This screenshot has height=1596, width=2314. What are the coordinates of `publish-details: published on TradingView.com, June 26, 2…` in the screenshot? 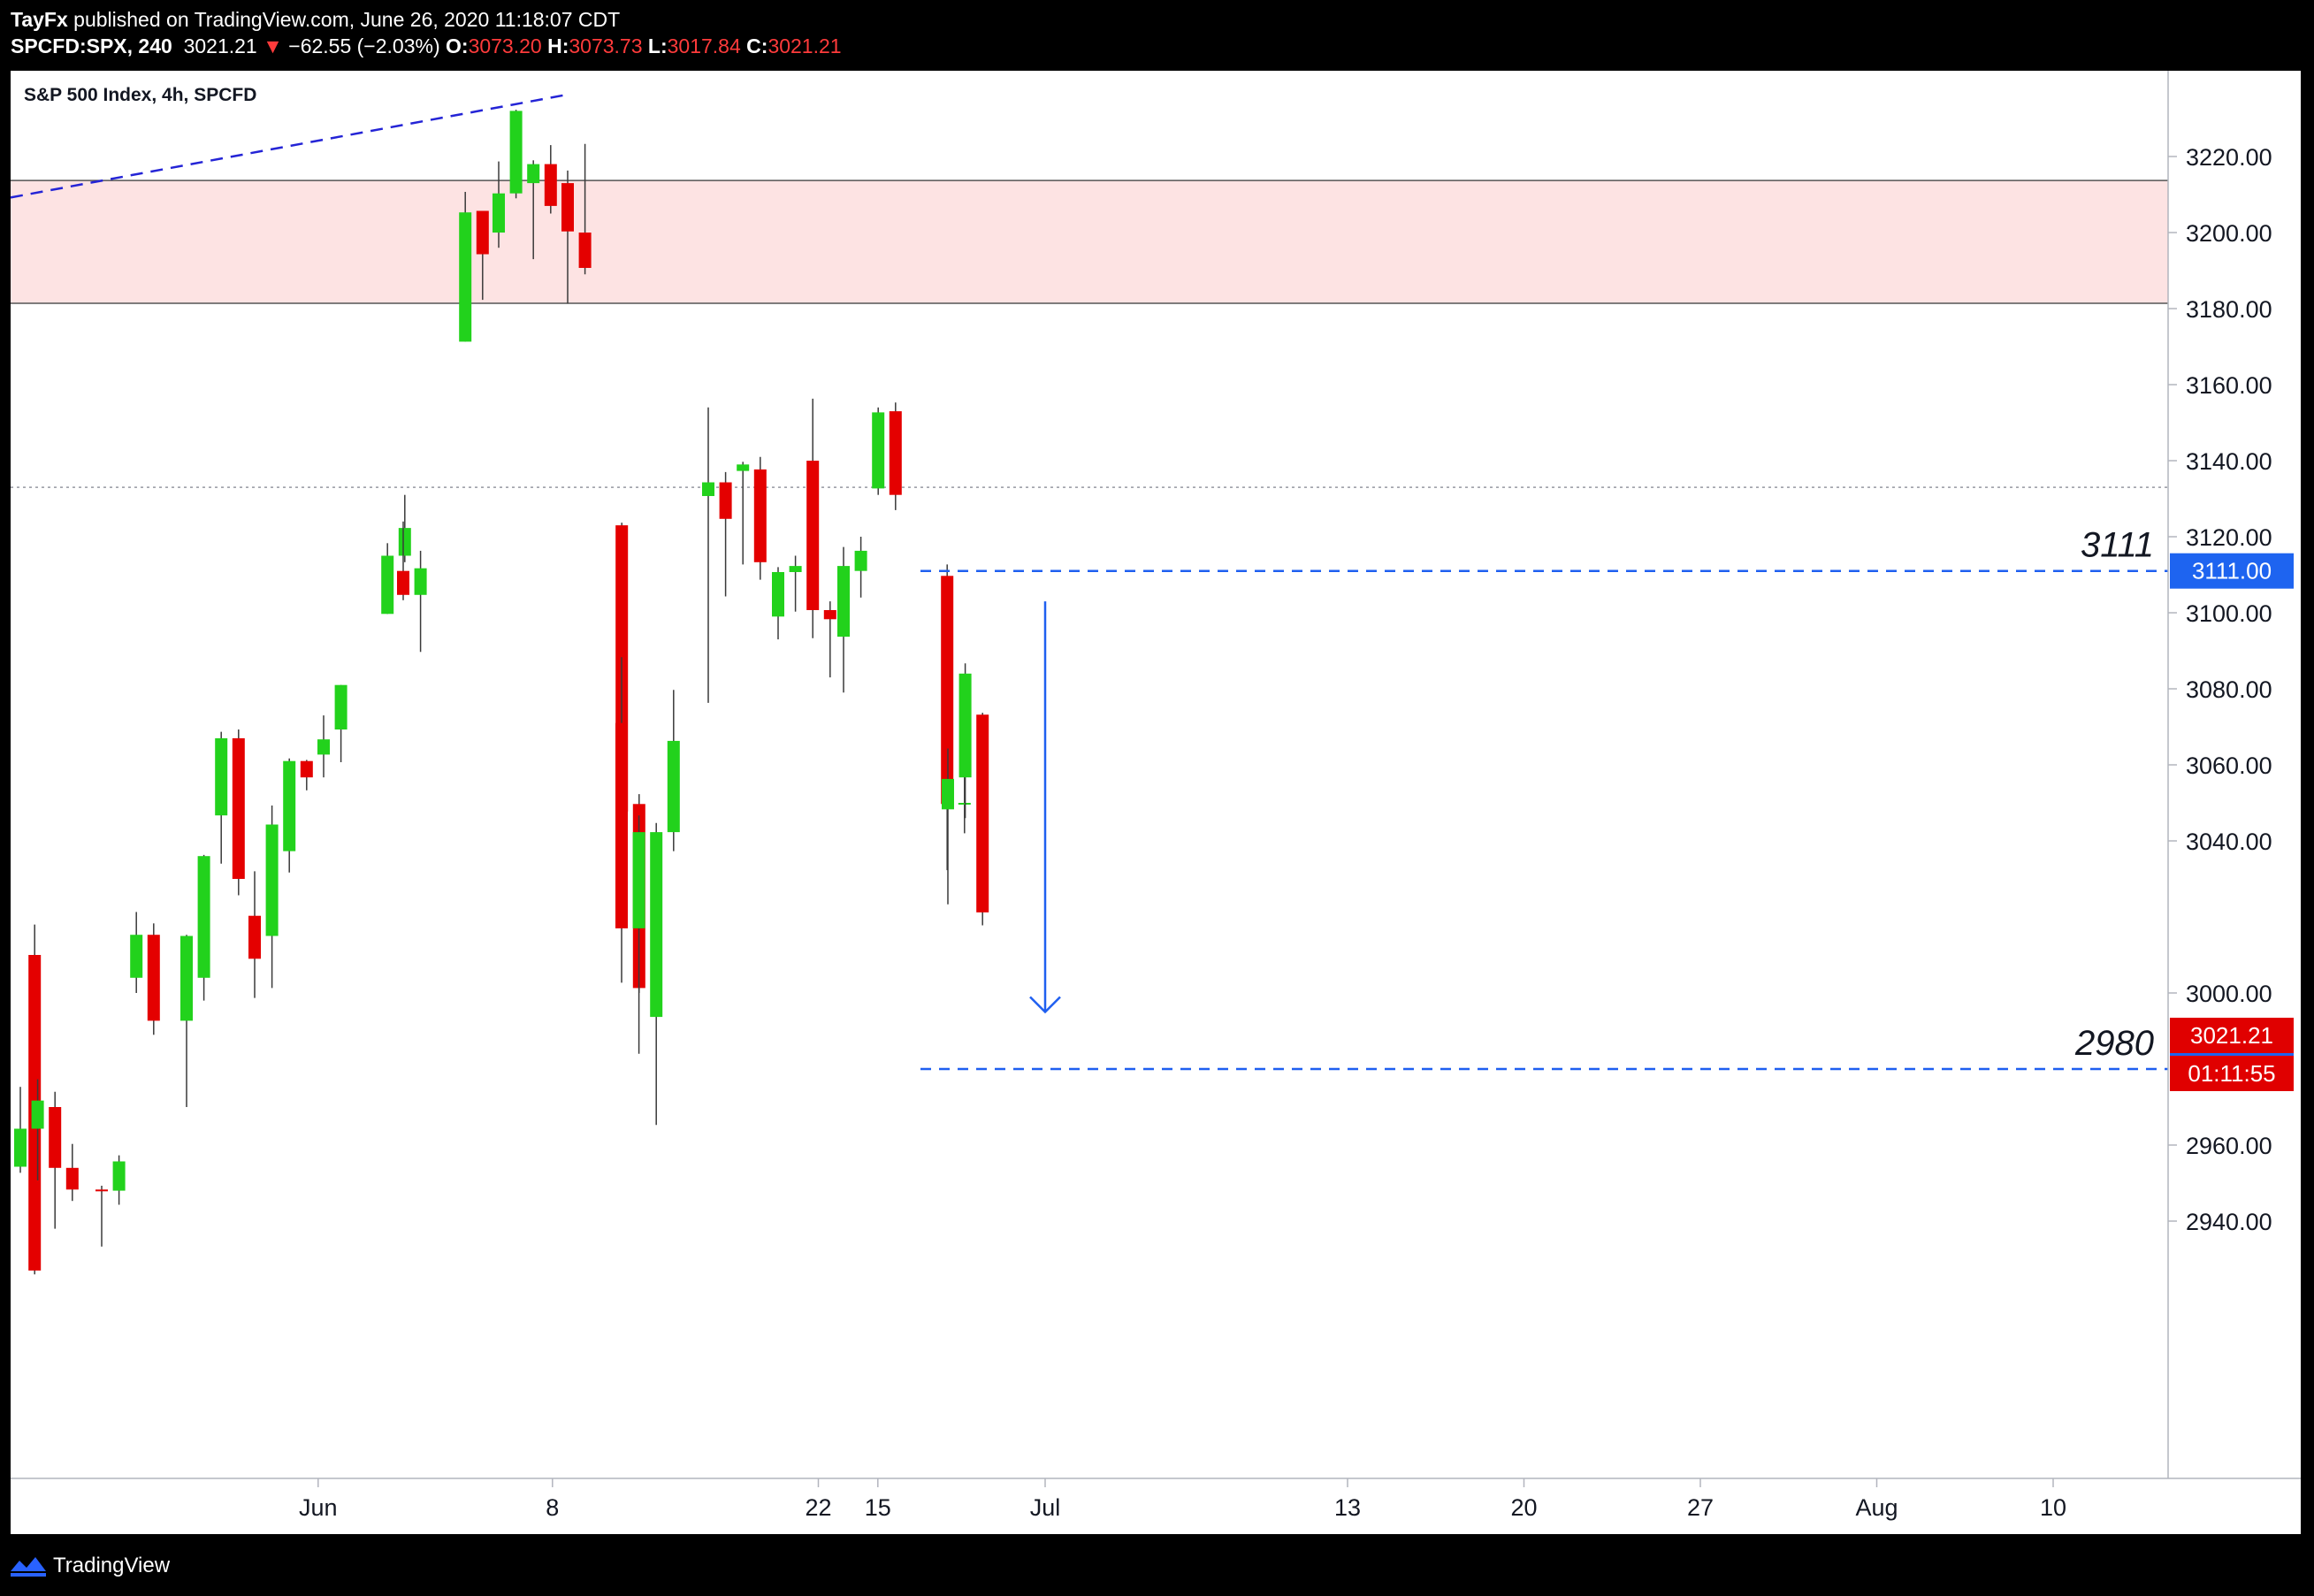 It's located at (347, 19).